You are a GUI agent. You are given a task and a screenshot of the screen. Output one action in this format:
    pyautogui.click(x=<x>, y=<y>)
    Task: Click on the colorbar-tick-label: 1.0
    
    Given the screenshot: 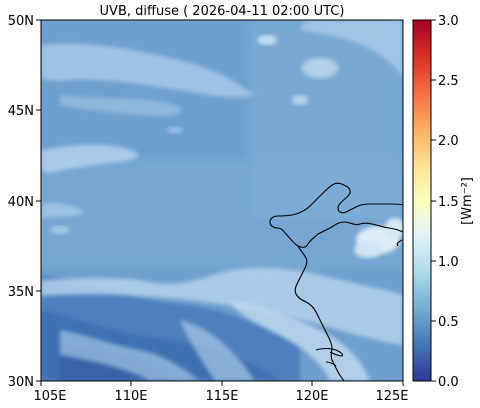 What is the action you would take?
    pyautogui.click(x=448, y=262)
    